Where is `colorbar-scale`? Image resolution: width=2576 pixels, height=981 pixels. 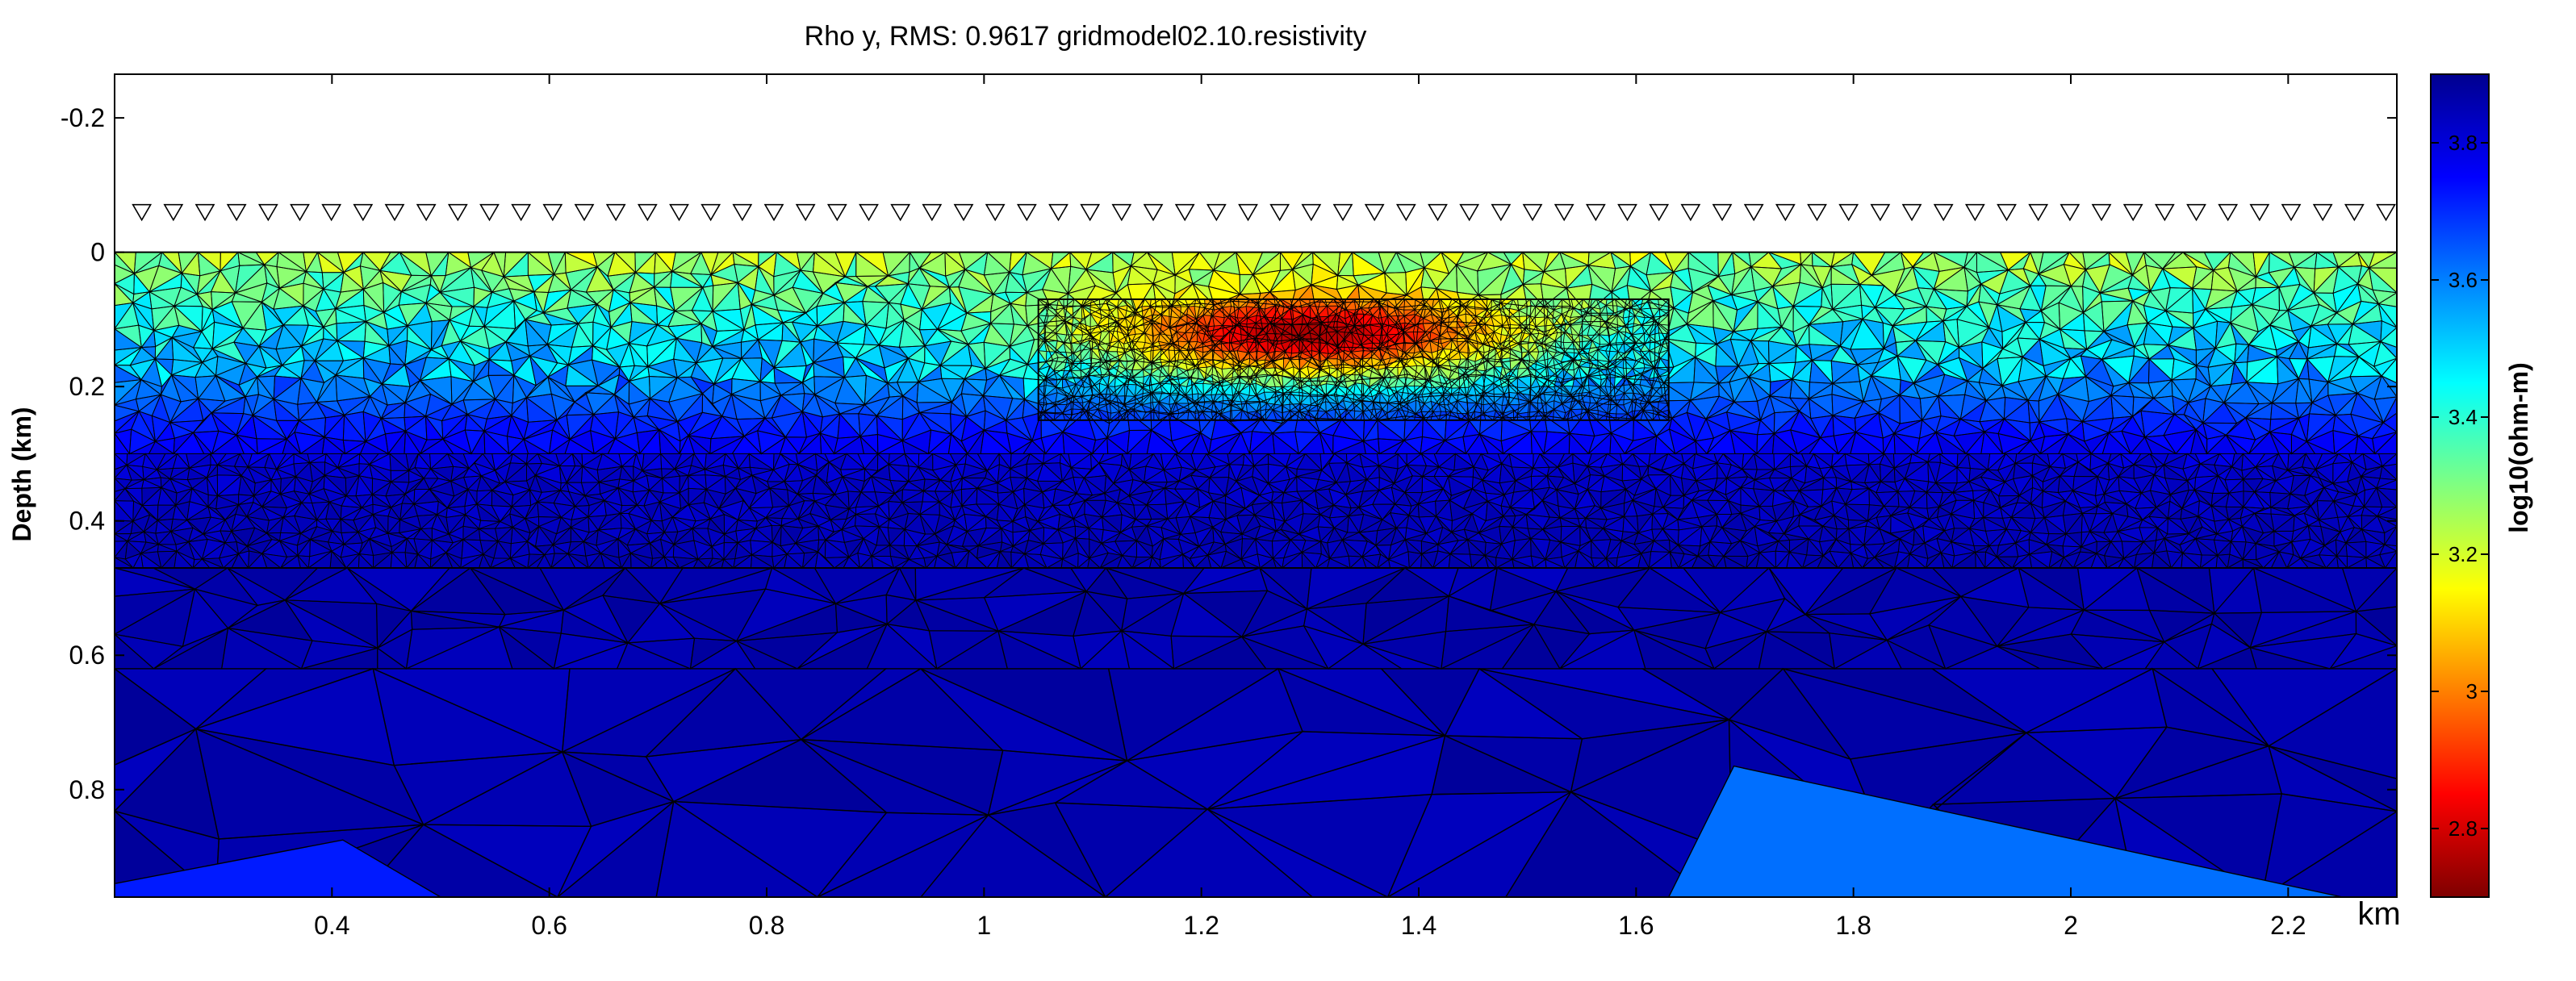
colorbar-scale is located at coordinates (2460, 485).